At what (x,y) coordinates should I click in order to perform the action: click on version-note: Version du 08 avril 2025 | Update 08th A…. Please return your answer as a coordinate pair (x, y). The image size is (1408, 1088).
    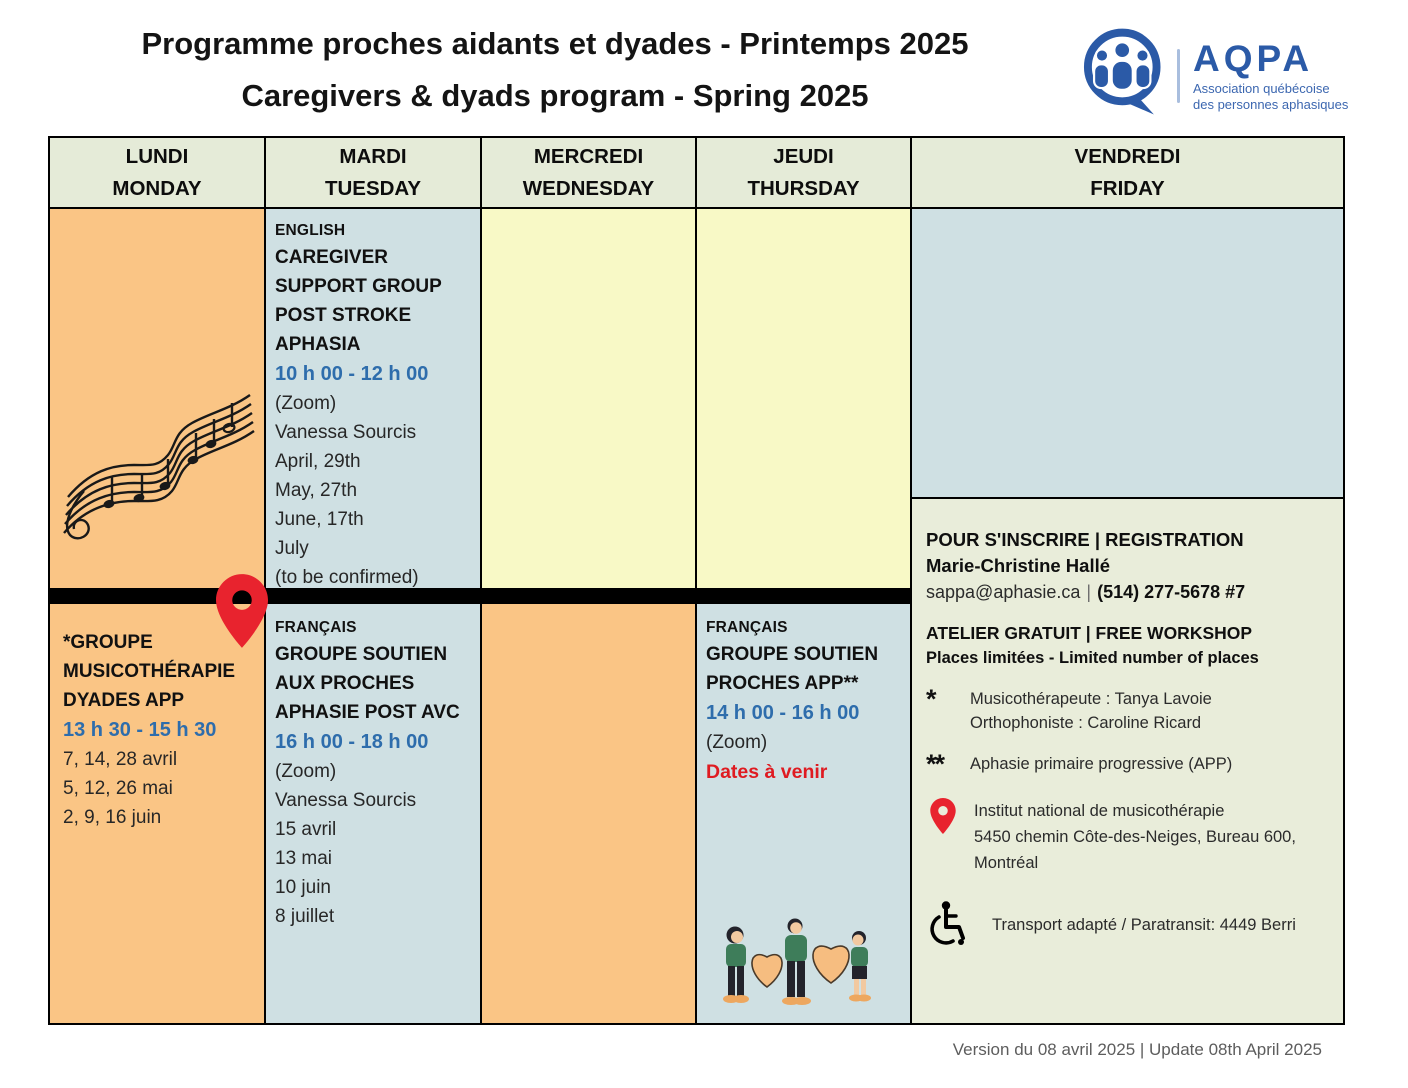
    Looking at the image, I should click on (1137, 1049).